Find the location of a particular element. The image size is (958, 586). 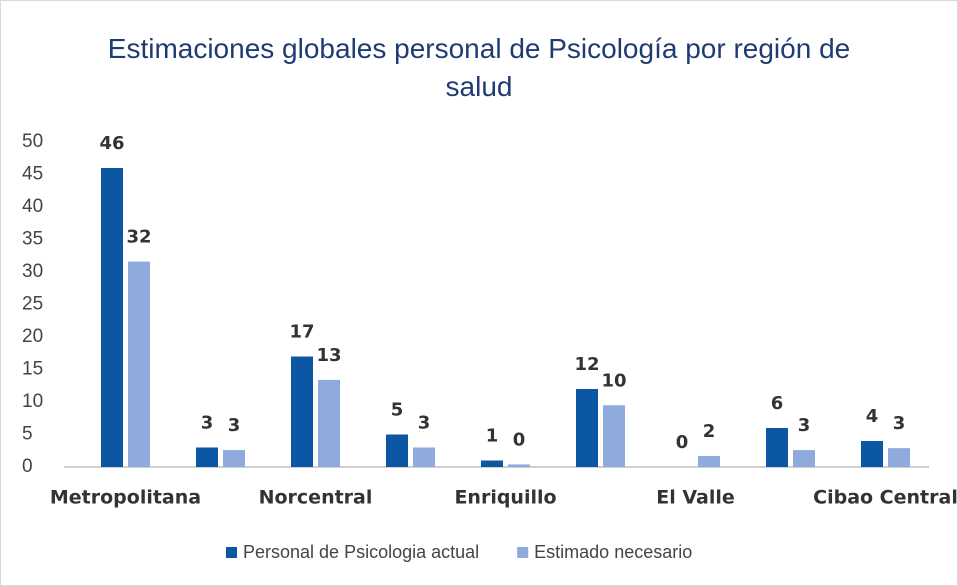

x-tick-label: El Valle is located at coordinates (695, 498).